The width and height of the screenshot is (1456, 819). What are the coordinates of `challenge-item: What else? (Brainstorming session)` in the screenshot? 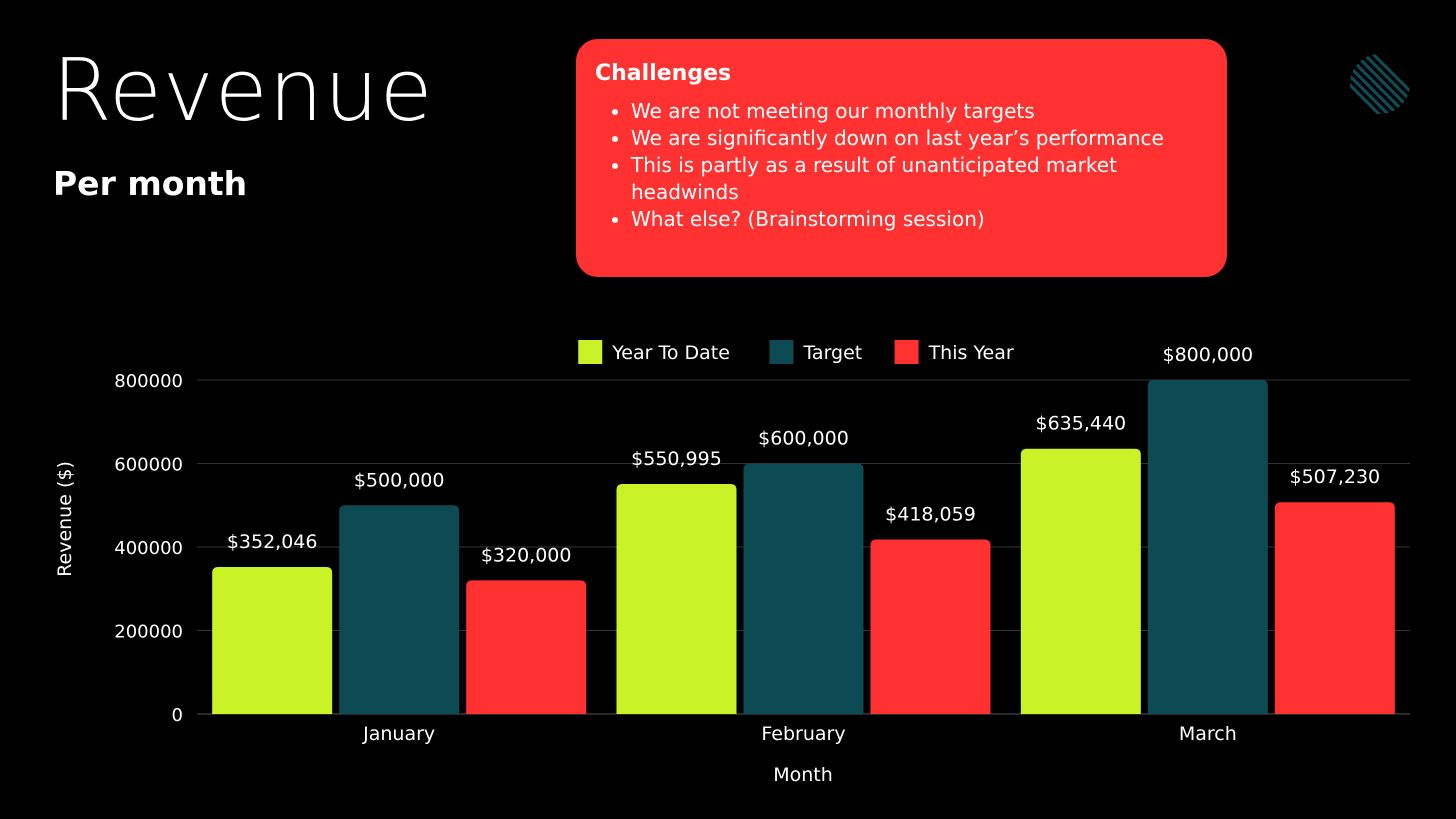 It's located at (919, 219).